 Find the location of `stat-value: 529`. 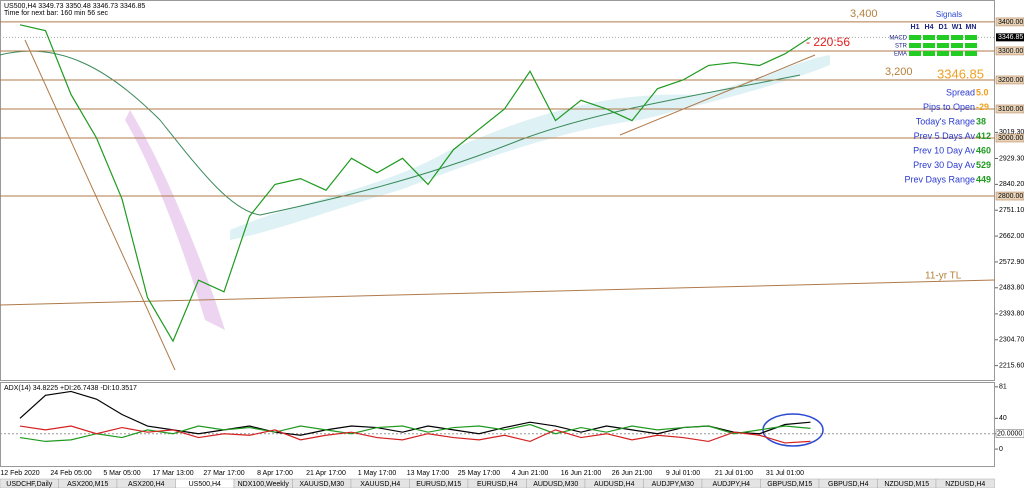

stat-value: 529 is located at coordinates (983, 165).